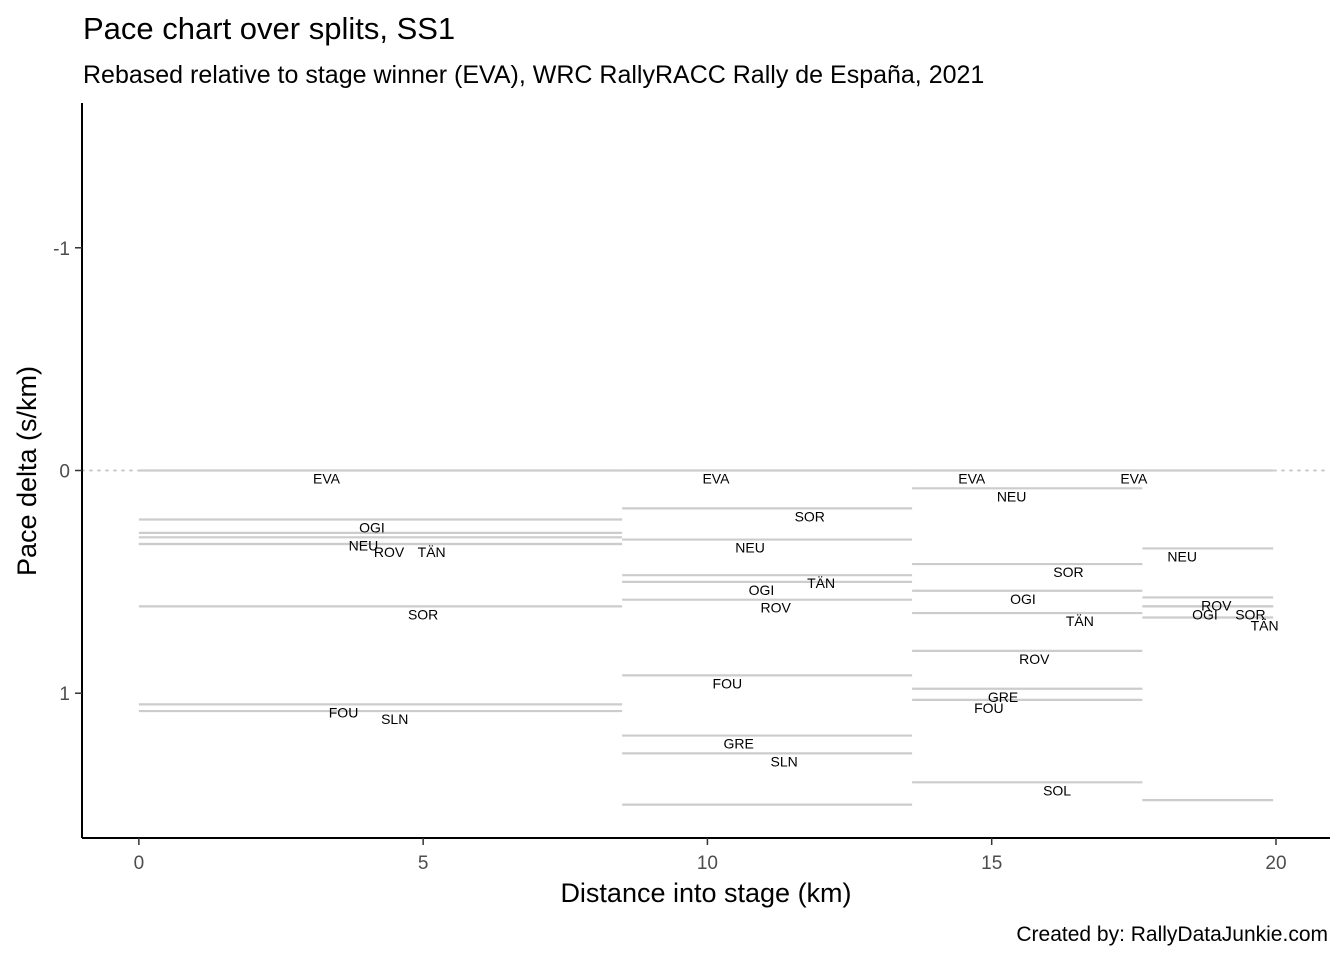  Describe the element at coordinates (269, 28) in the screenshot. I see `chart-title: Pace chart over splits, SS1` at that location.